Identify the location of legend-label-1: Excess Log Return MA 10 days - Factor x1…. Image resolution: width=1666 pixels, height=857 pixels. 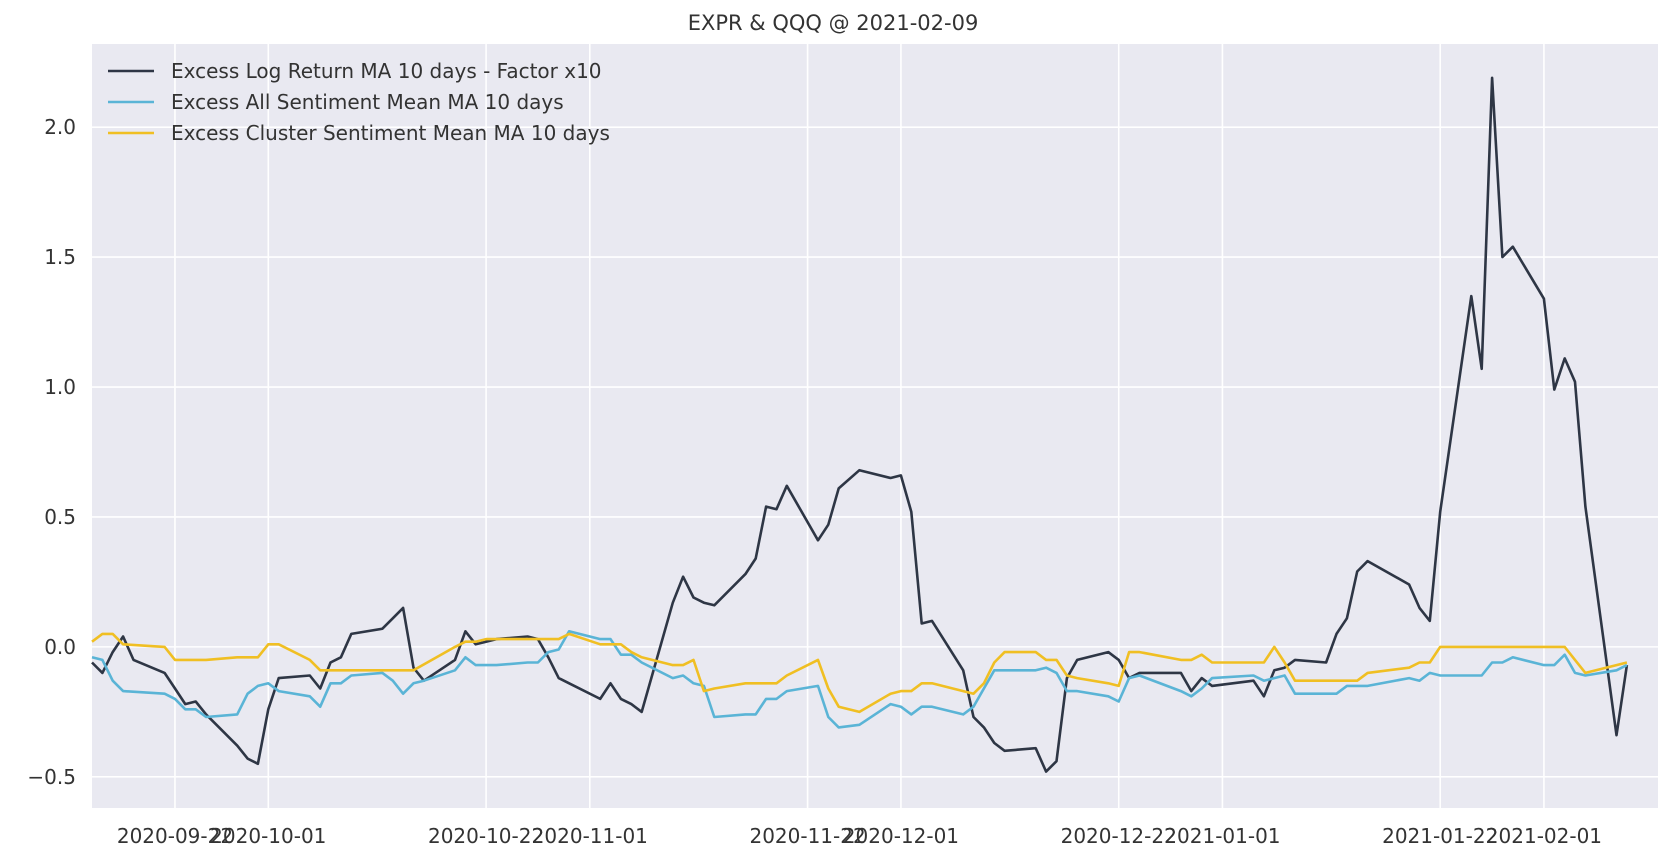
(386, 71).